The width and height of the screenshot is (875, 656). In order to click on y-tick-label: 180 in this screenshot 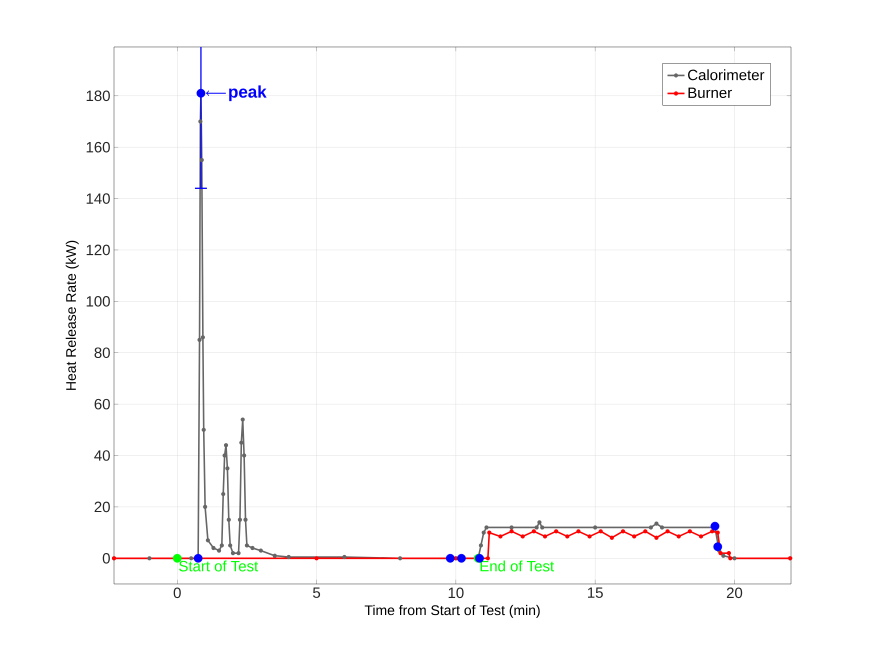, I will do `click(98, 96)`.